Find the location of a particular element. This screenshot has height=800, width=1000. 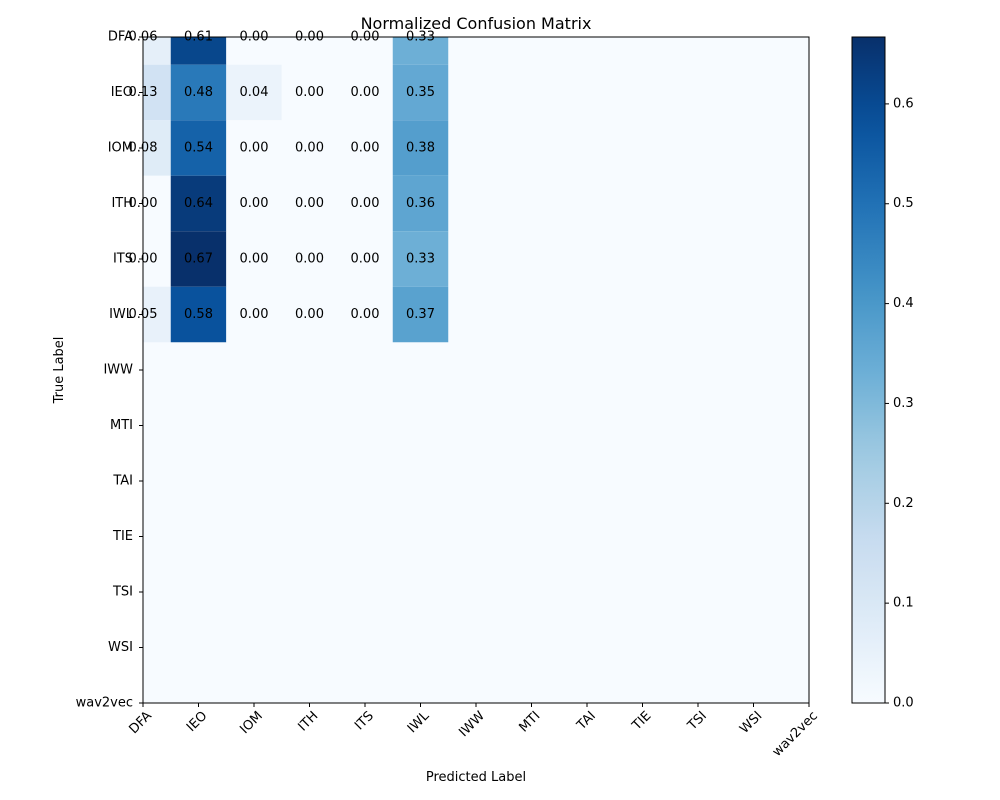

cell-value-label: 0.35 is located at coordinates (420, 92).